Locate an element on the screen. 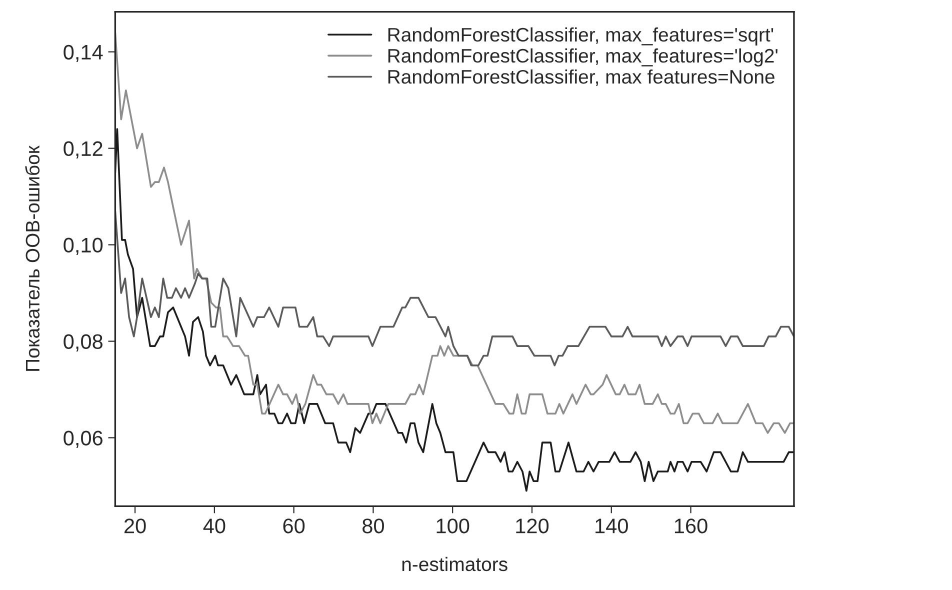 The height and width of the screenshot is (590, 952). y-tick-label: 0,10 is located at coordinates (83, 246).